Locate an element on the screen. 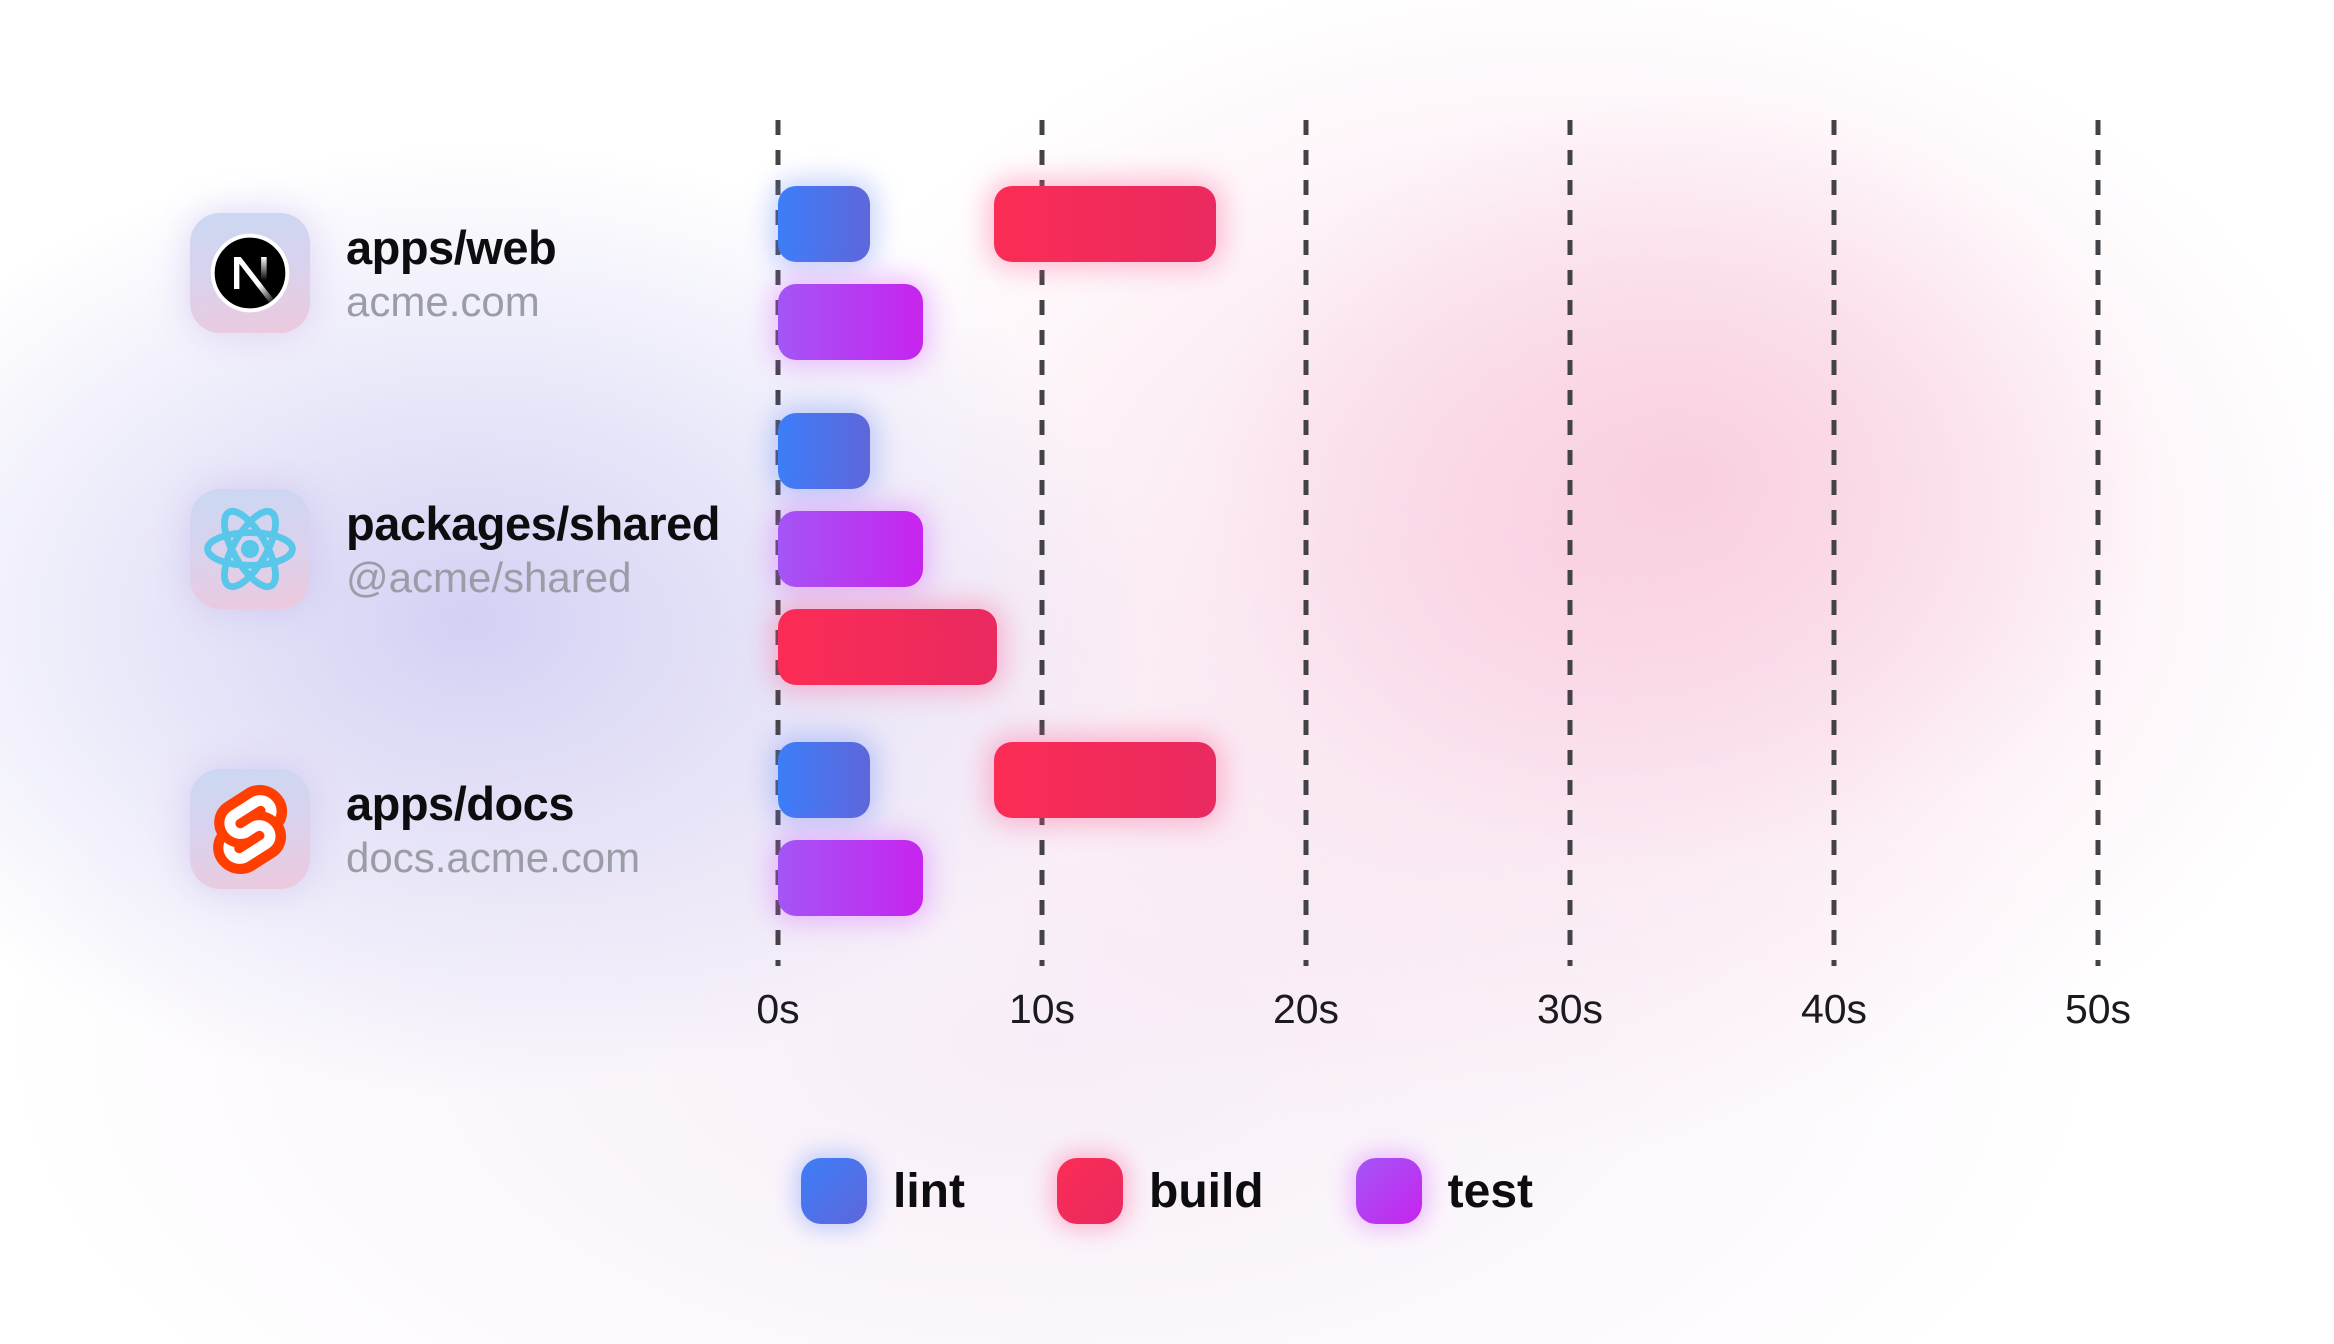  legend: lint build test is located at coordinates (1167, 1191).